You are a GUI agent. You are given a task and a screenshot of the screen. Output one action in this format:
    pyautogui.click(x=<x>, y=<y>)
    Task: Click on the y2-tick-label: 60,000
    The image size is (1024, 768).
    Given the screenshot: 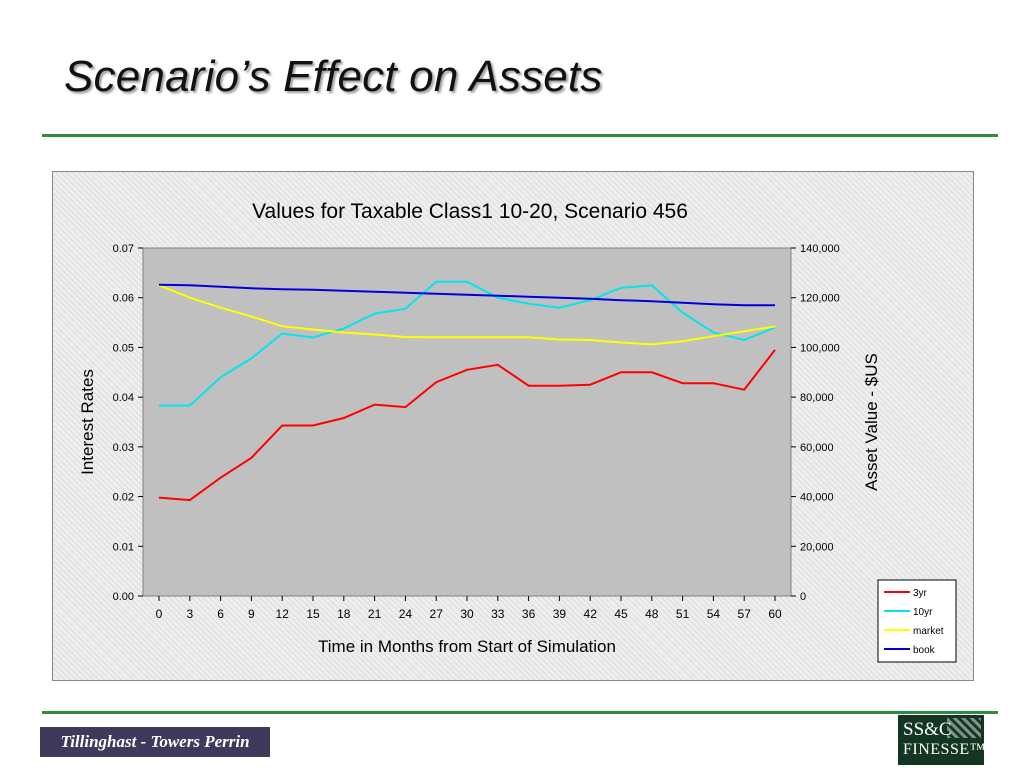 What is the action you would take?
    pyautogui.click(x=817, y=448)
    